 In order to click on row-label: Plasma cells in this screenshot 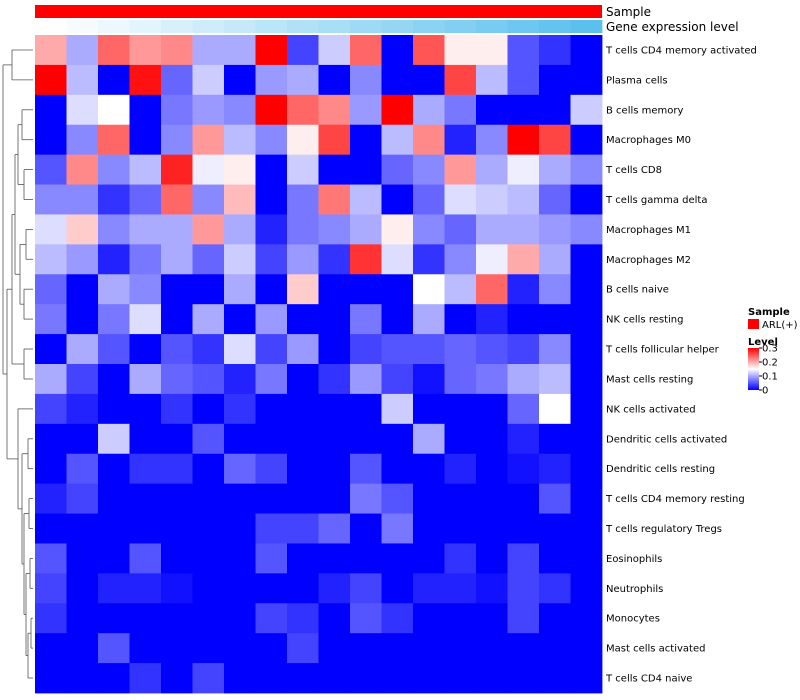, I will do `click(637, 80)`.